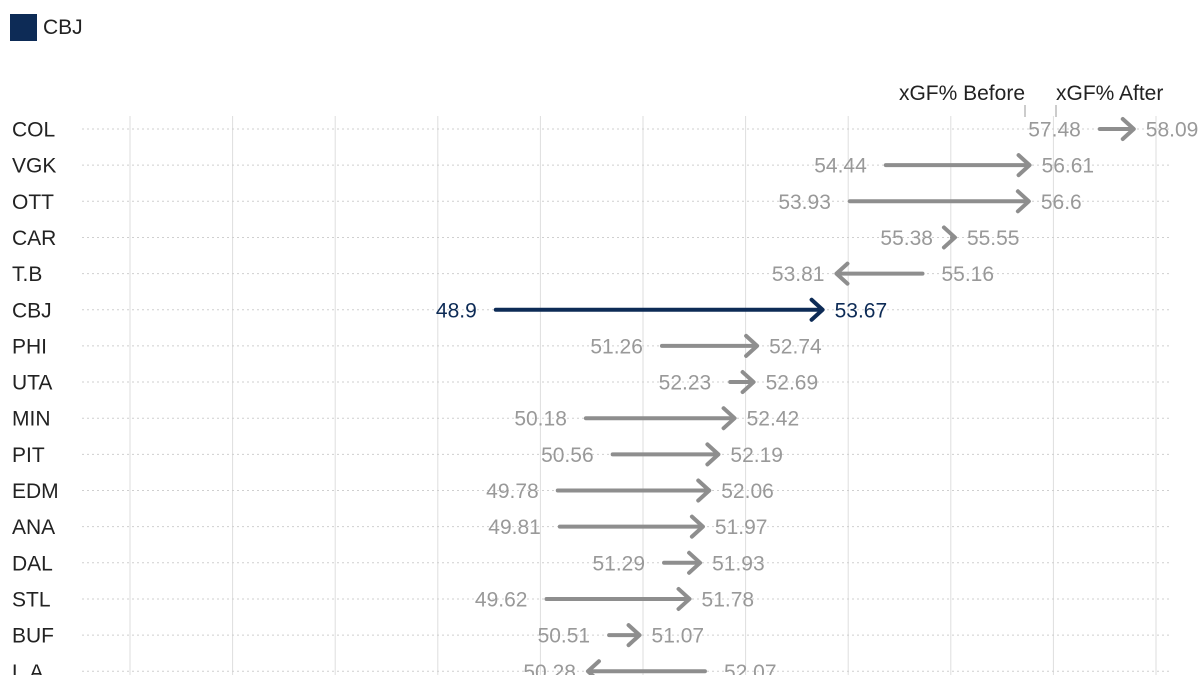 The width and height of the screenshot is (1200, 675). Describe the element at coordinates (540, 419) in the screenshot. I see `before-value-label: 50.18` at that location.